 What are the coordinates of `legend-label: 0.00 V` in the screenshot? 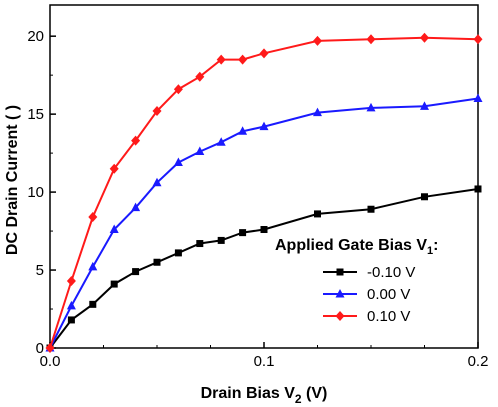 It's located at (388, 294).